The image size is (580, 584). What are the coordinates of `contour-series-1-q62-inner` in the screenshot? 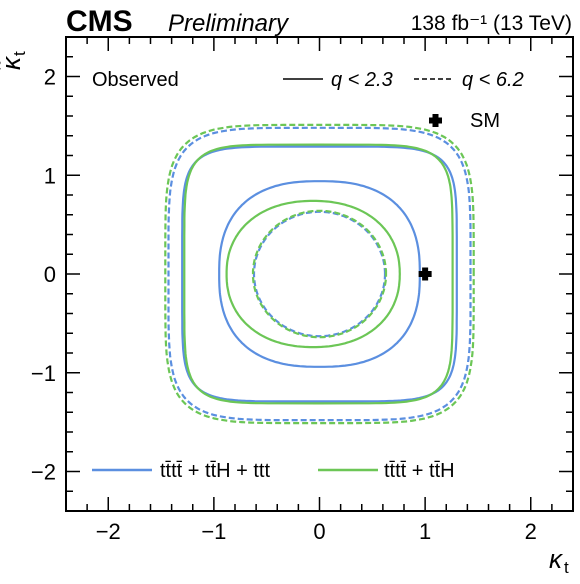 It's located at (319, 274).